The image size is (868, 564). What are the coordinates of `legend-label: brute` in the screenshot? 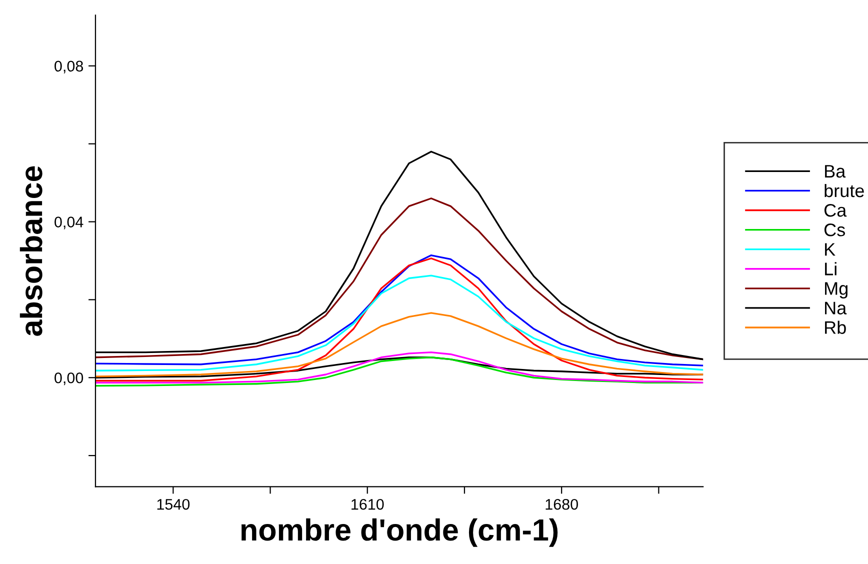 It's located at (844, 191).